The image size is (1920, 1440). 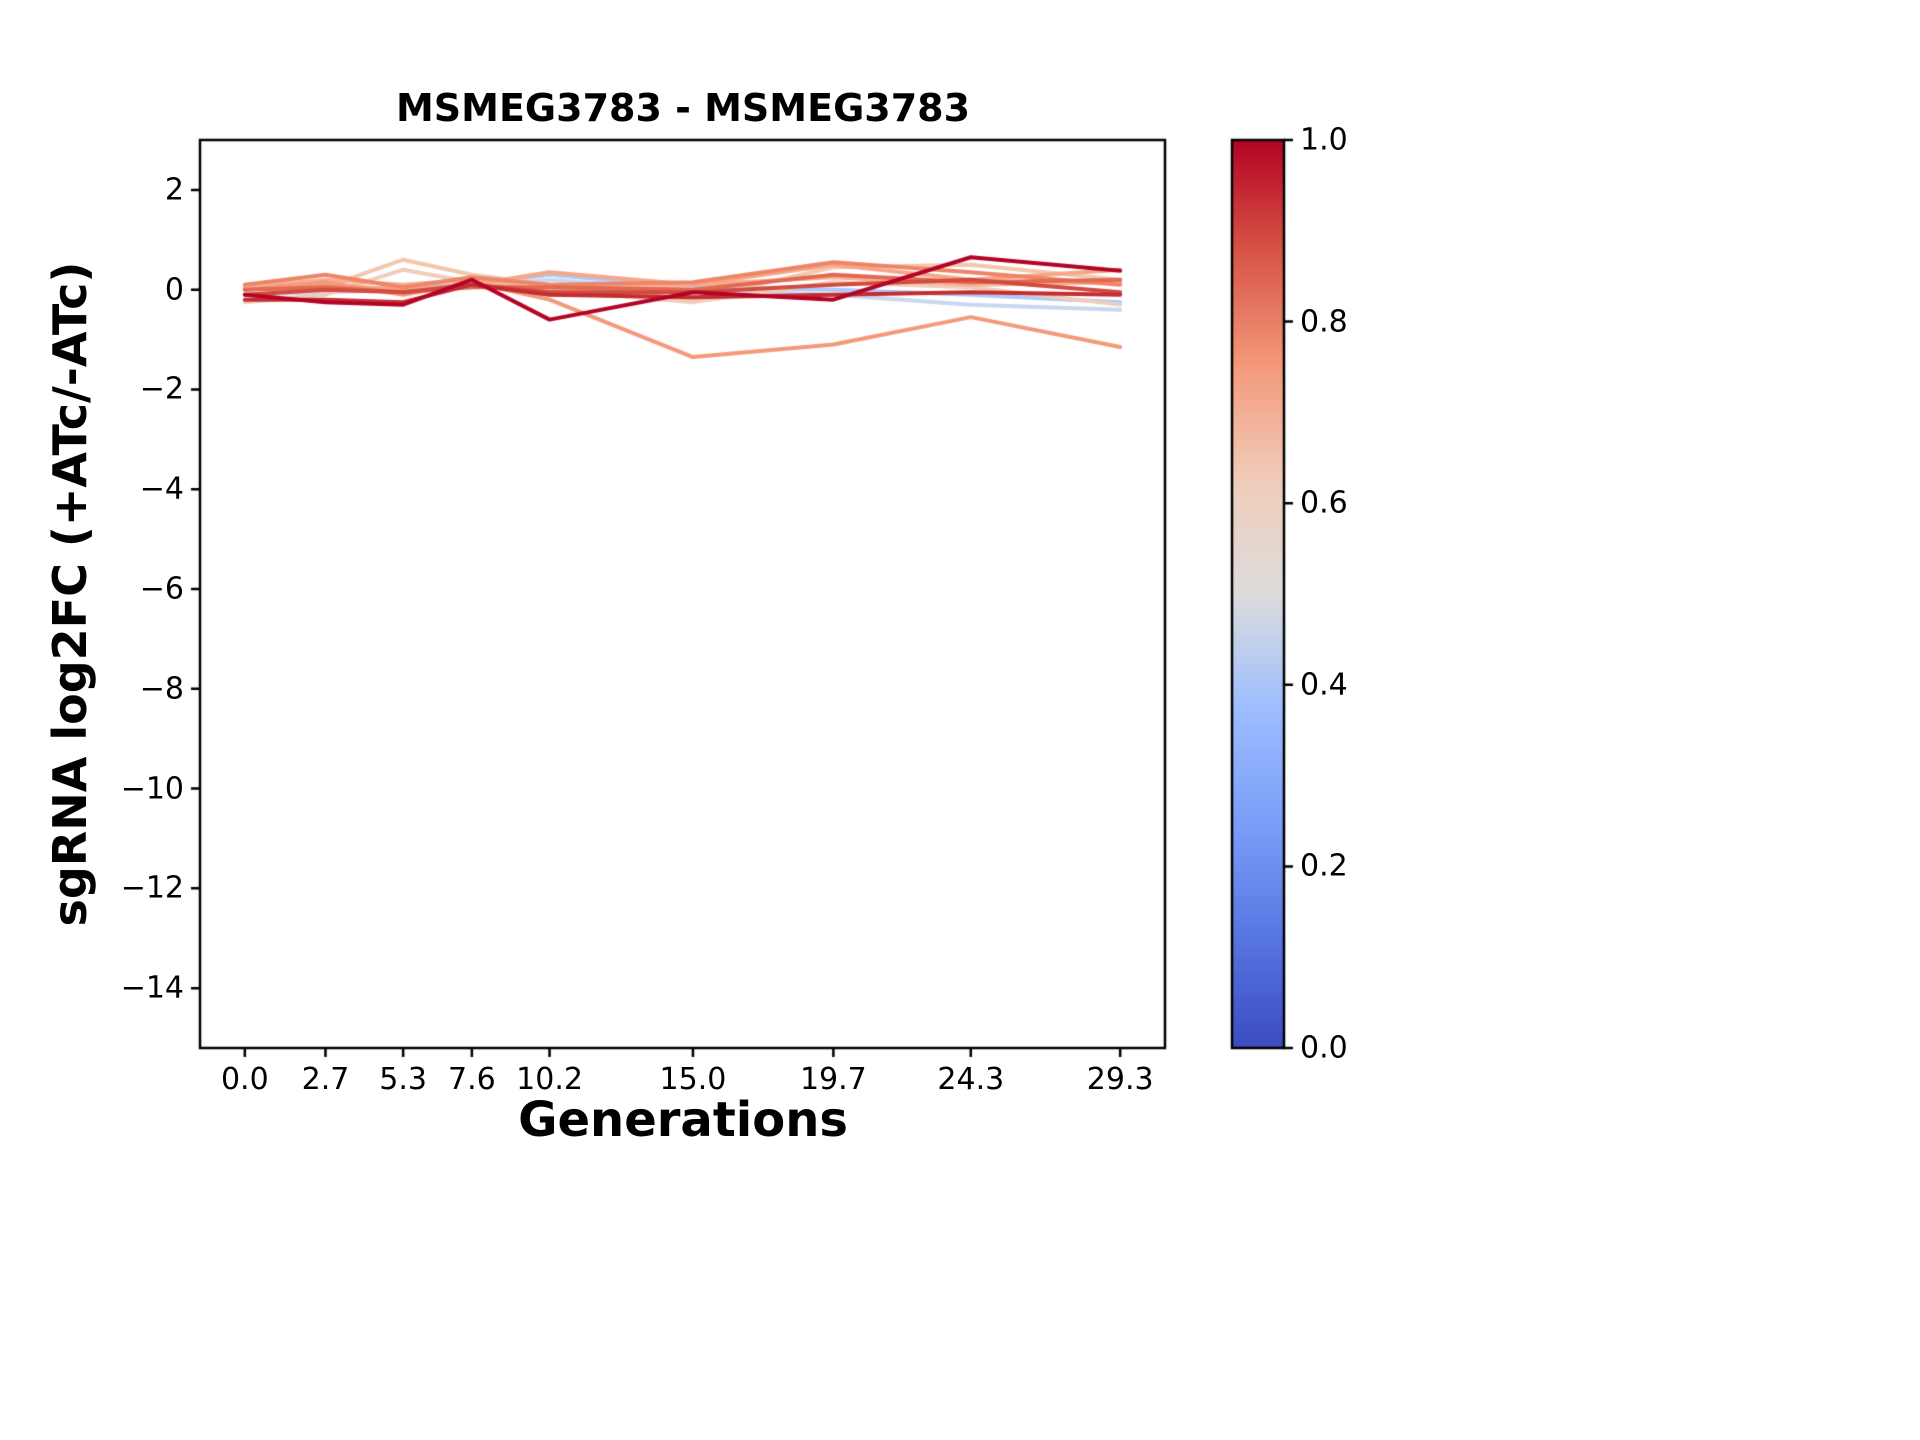 What do you see at coordinates (693, 1079) in the screenshot?
I see `x-tick-label: 15.0` at bounding box center [693, 1079].